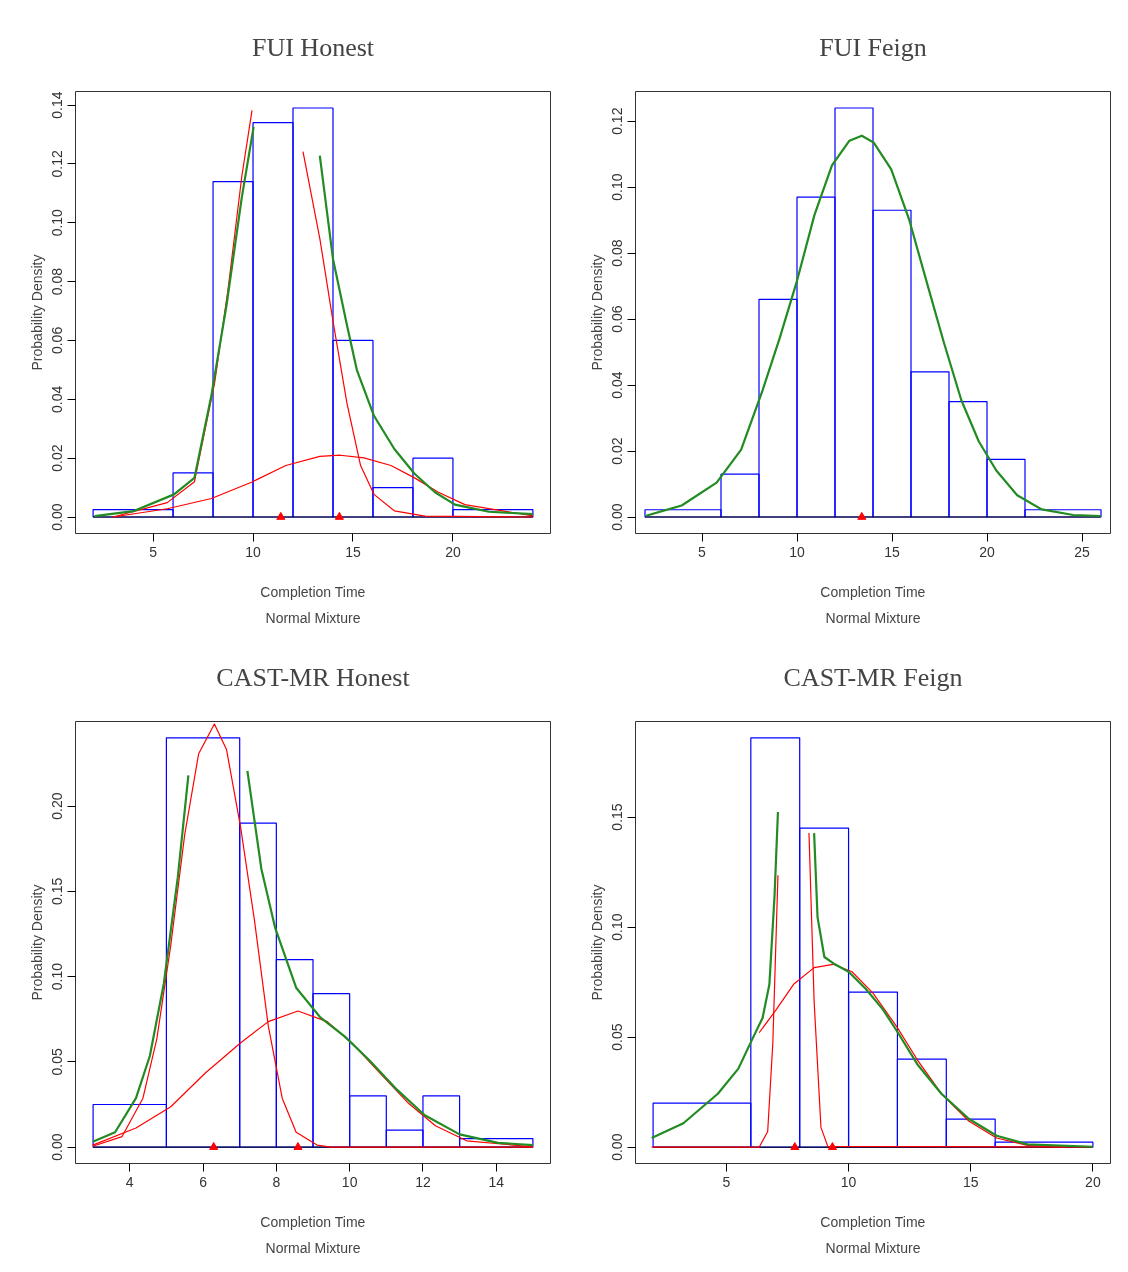  What do you see at coordinates (423, 1181) in the screenshot?
I see `x-tick-label: 12` at bounding box center [423, 1181].